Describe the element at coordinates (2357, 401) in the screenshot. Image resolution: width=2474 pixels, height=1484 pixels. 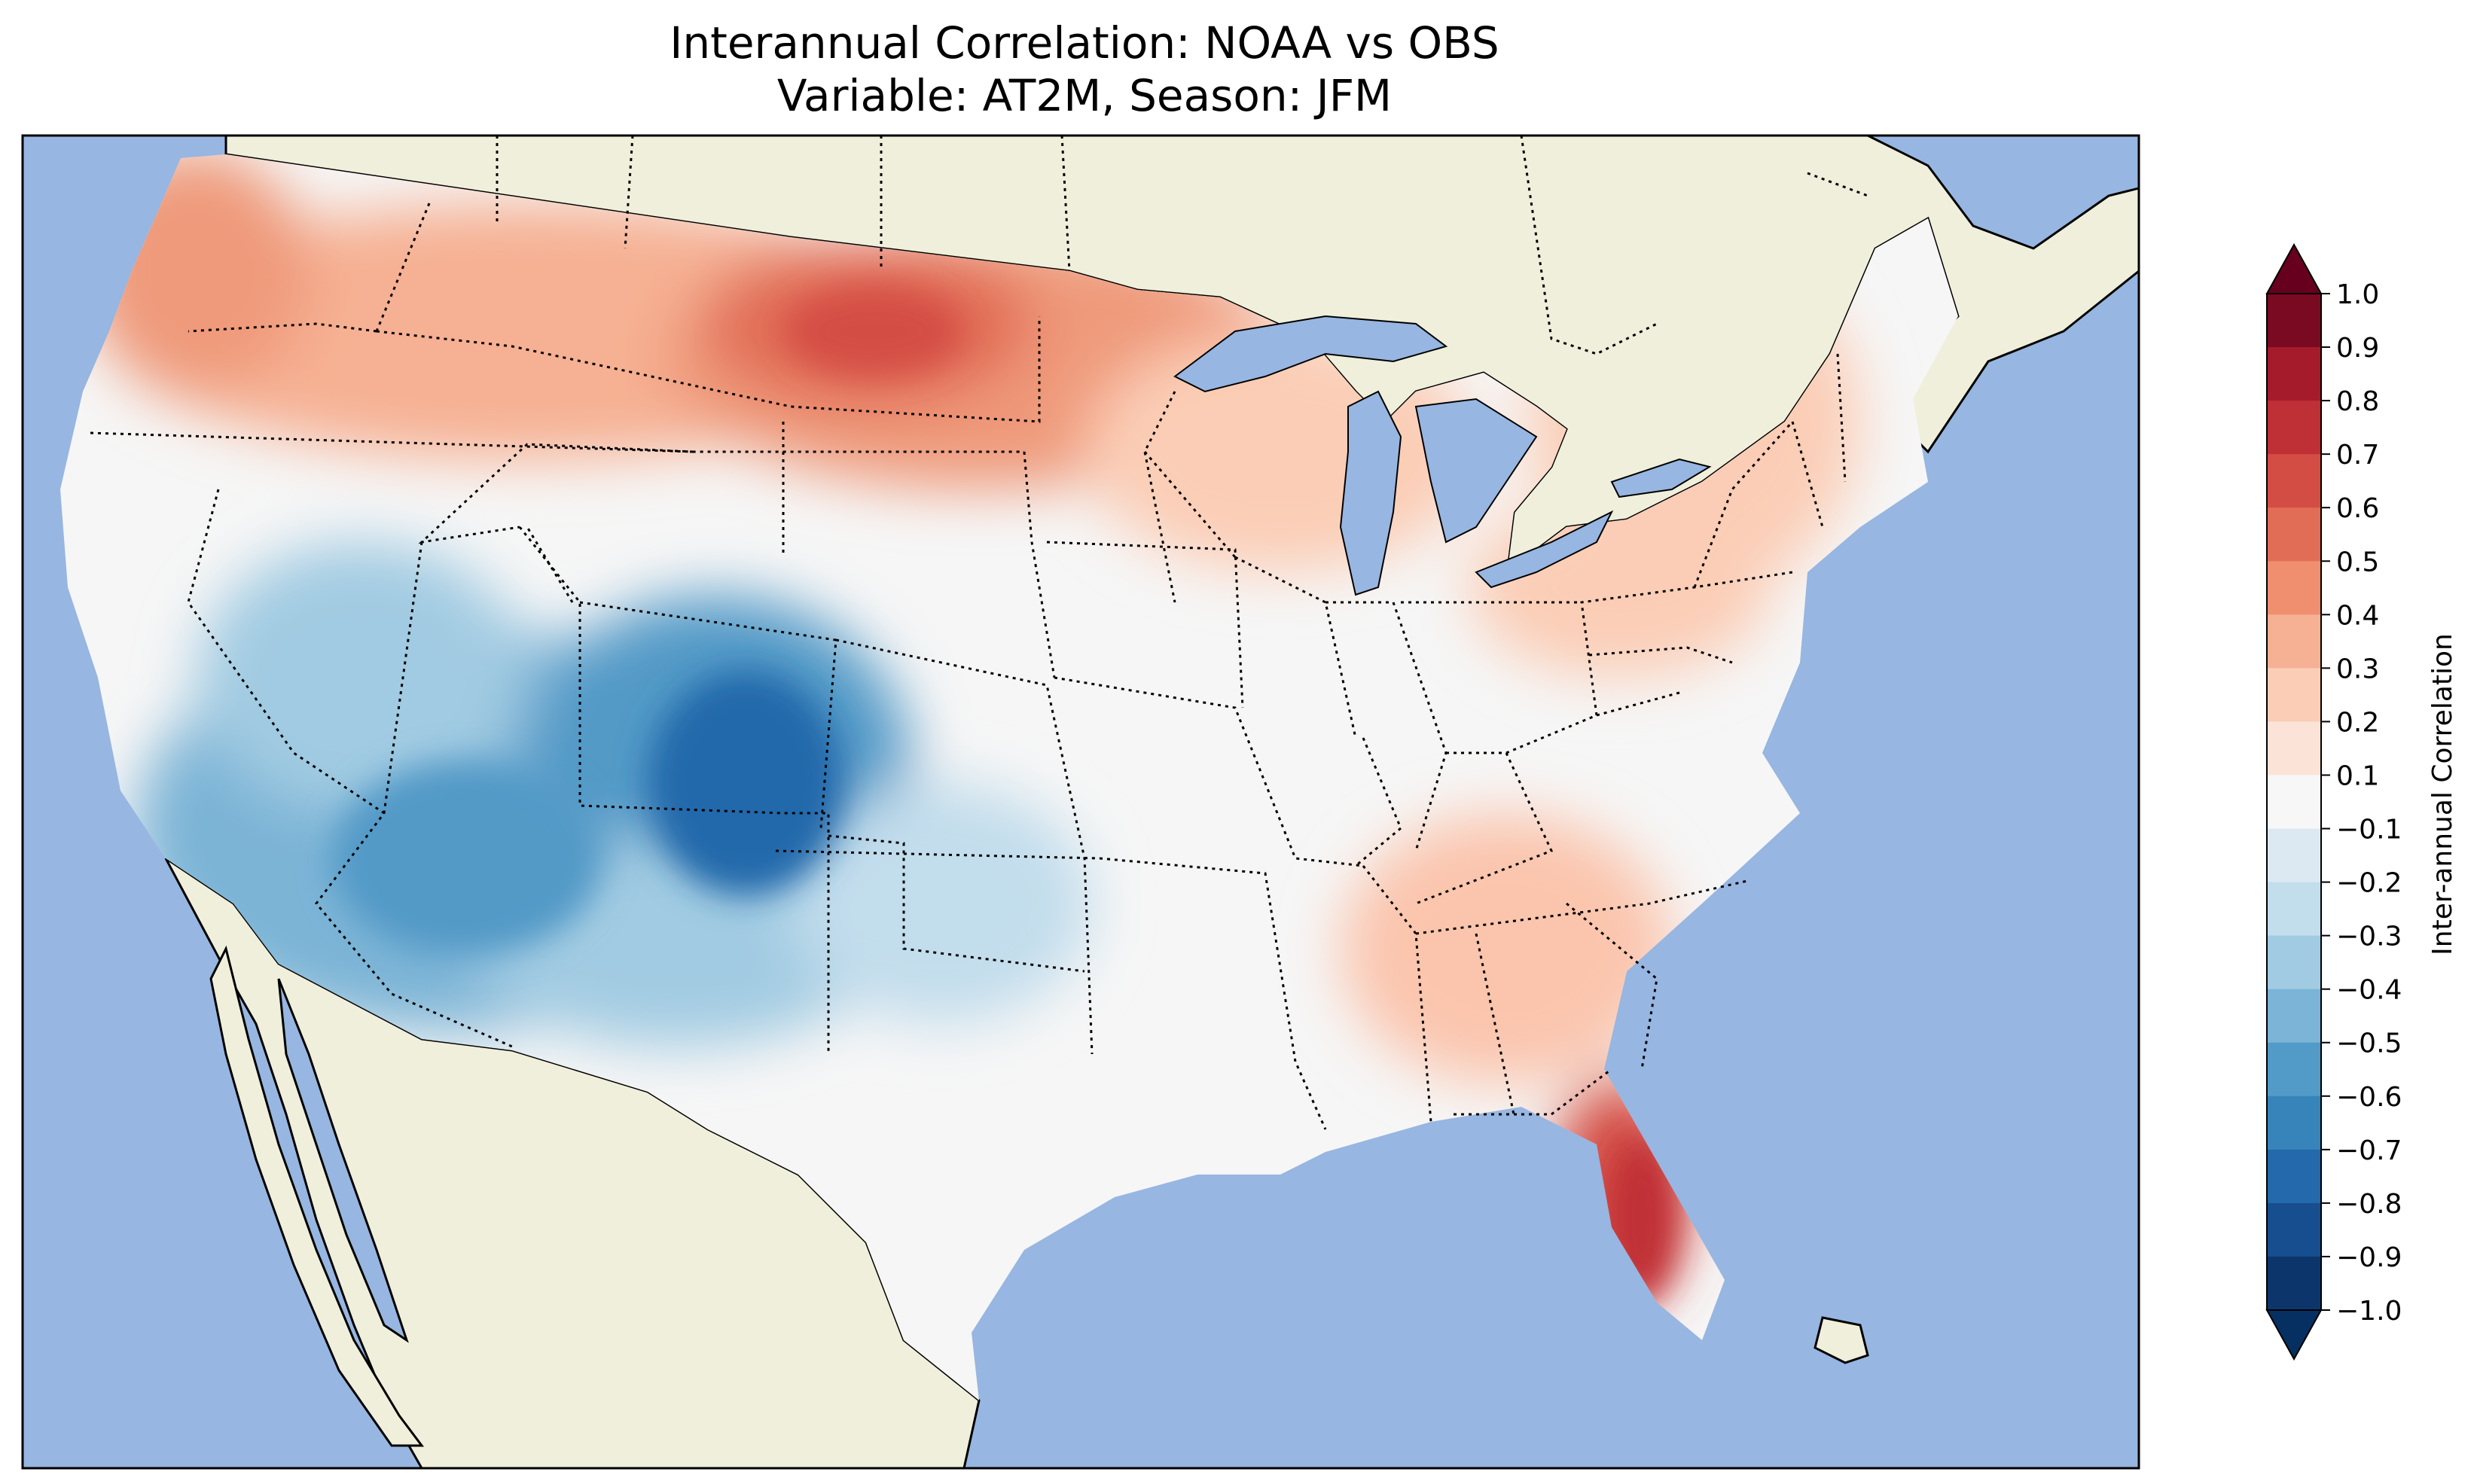
I see `colorbar-tick-label: 0.8` at that location.